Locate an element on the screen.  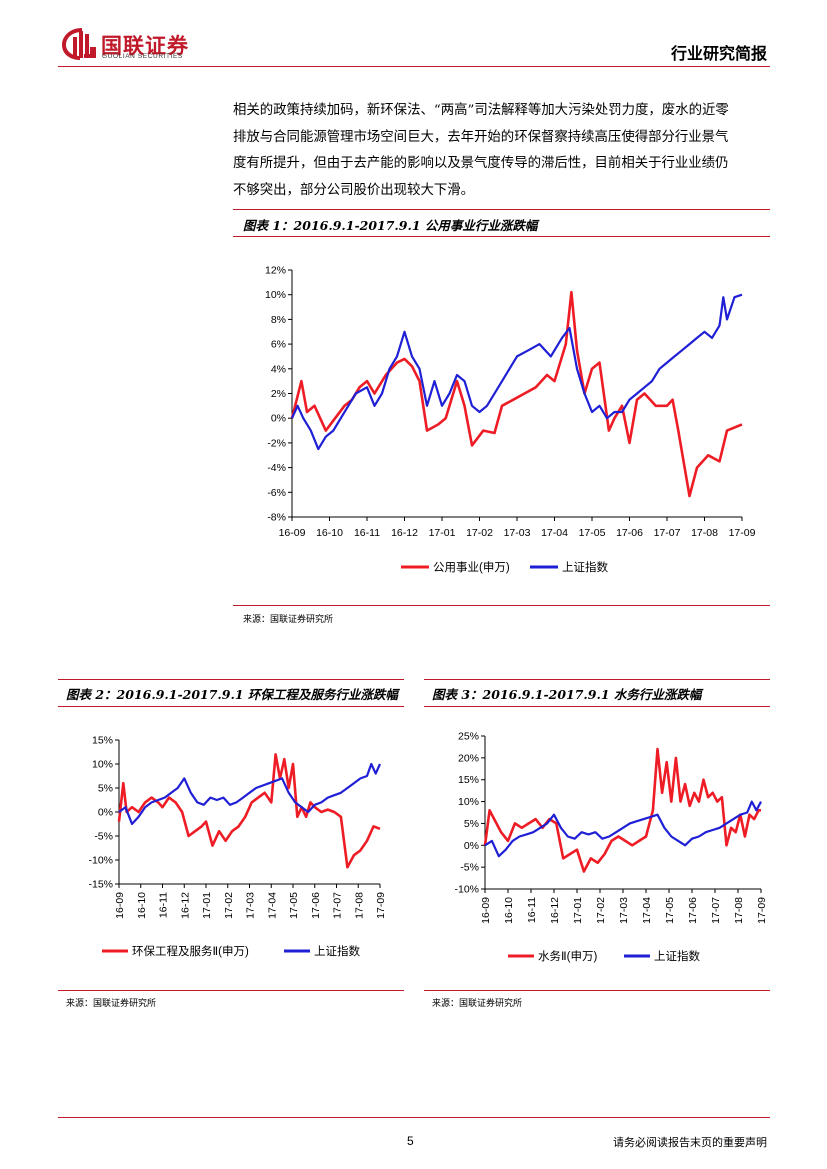
fig3-title-rule is located at coordinates (597, 706).